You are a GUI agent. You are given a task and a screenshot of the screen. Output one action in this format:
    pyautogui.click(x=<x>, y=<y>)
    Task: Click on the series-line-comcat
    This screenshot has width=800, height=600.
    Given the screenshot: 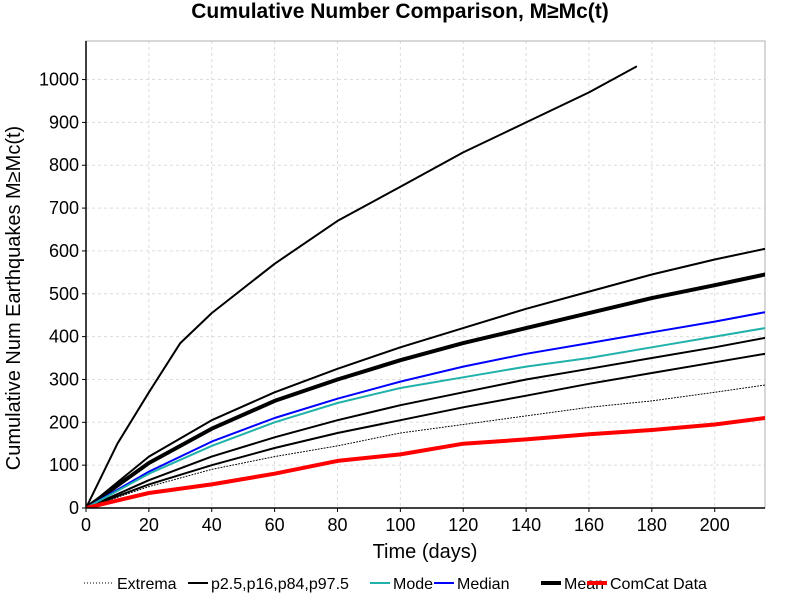 What is the action you would take?
    pyautogui.click(x=425, y=462)
    